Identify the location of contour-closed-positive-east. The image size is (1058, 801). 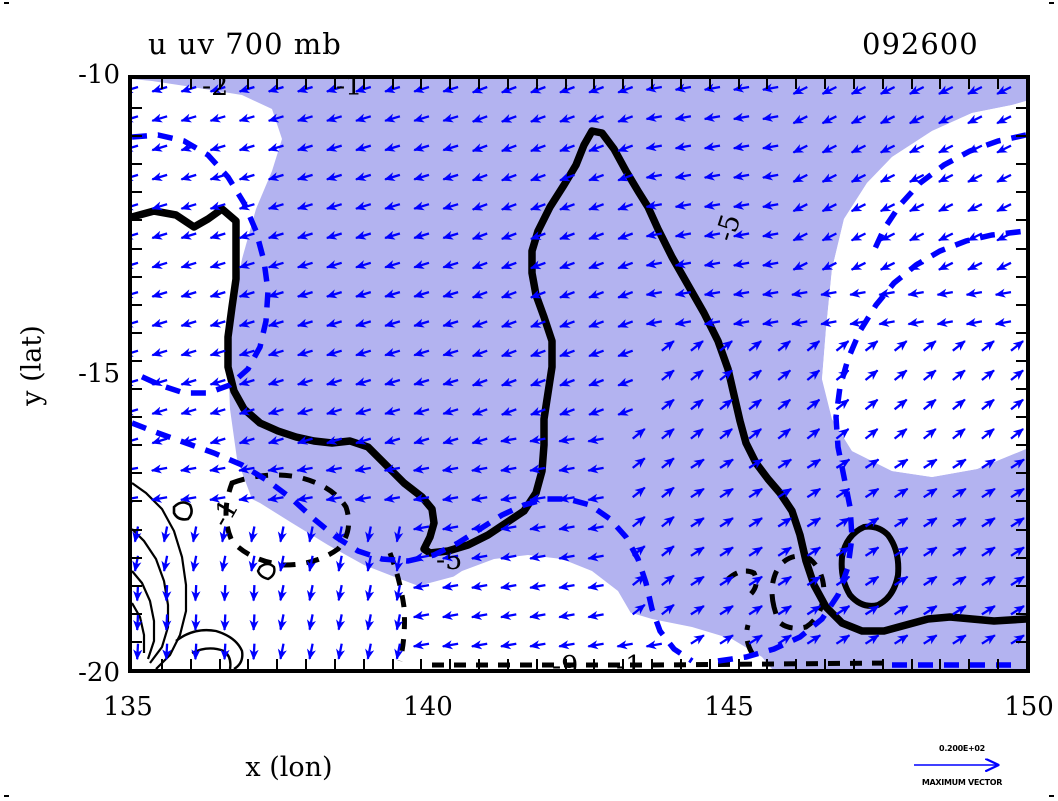
(870, 566).